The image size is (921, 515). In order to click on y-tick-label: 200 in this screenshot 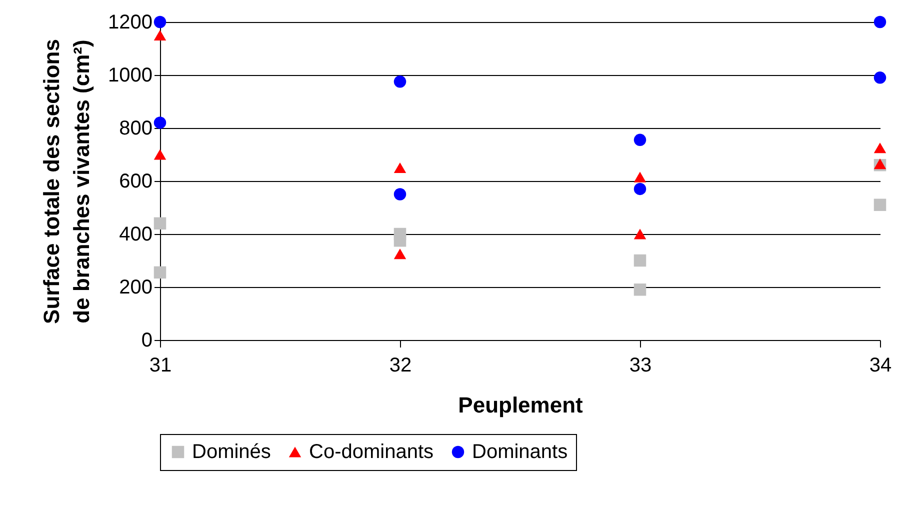, I will do `click(135, 287)`.